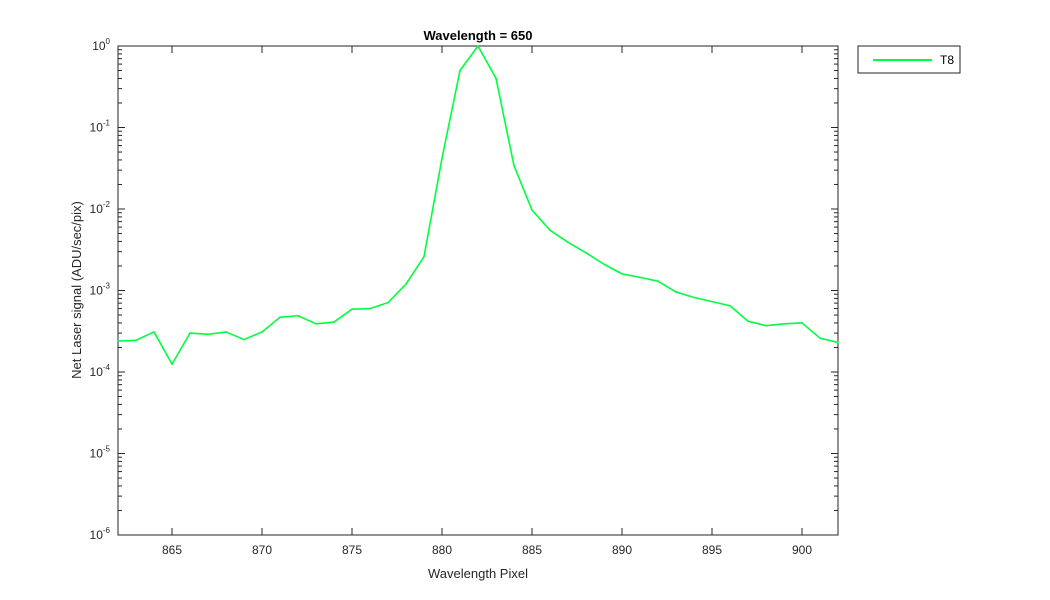  I want to click on x-tick-label: 895, so click(712, 550).